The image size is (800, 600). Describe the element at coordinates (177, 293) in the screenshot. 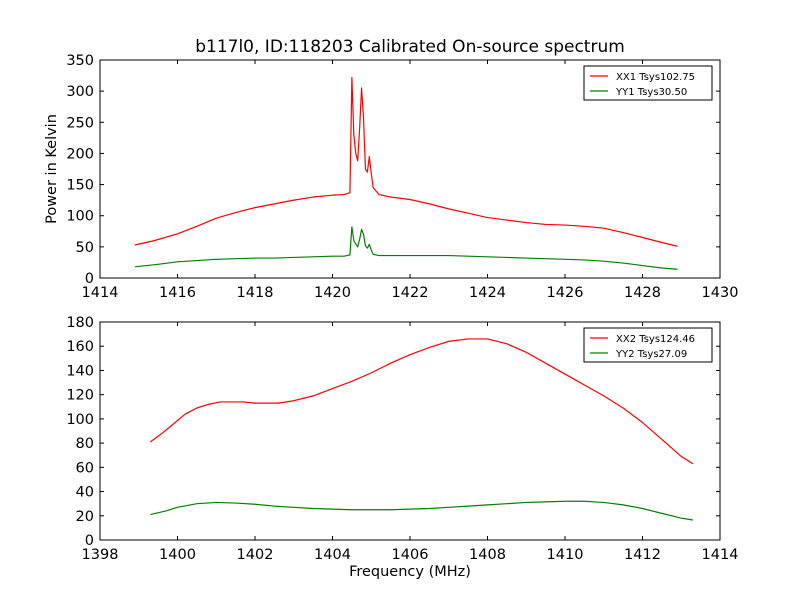

I see `x-tick-label: 1416` at that location.